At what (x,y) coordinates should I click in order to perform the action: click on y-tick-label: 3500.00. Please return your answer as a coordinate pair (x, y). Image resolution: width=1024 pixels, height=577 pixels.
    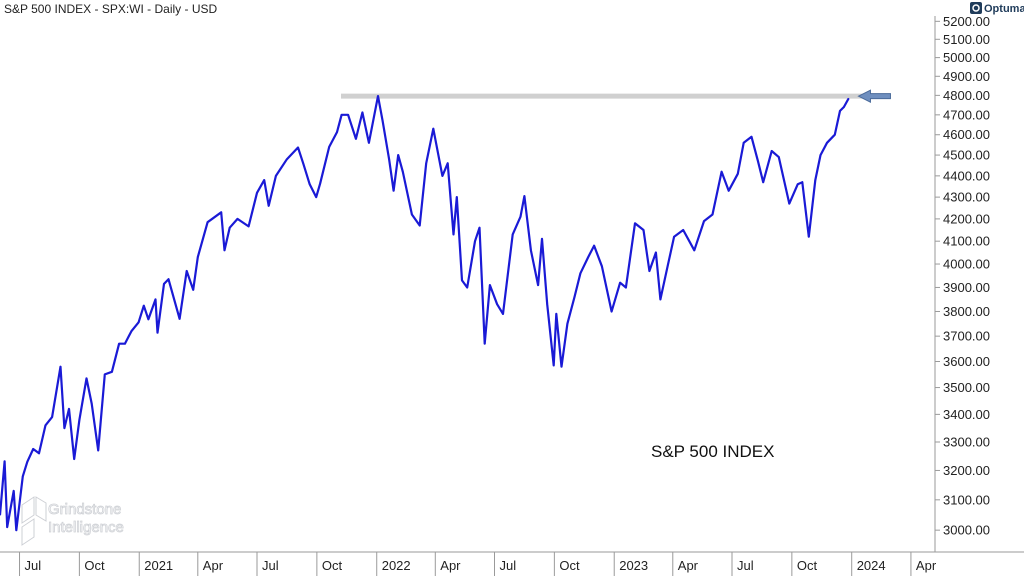
    Looking at the image, I should click on (966, 387).